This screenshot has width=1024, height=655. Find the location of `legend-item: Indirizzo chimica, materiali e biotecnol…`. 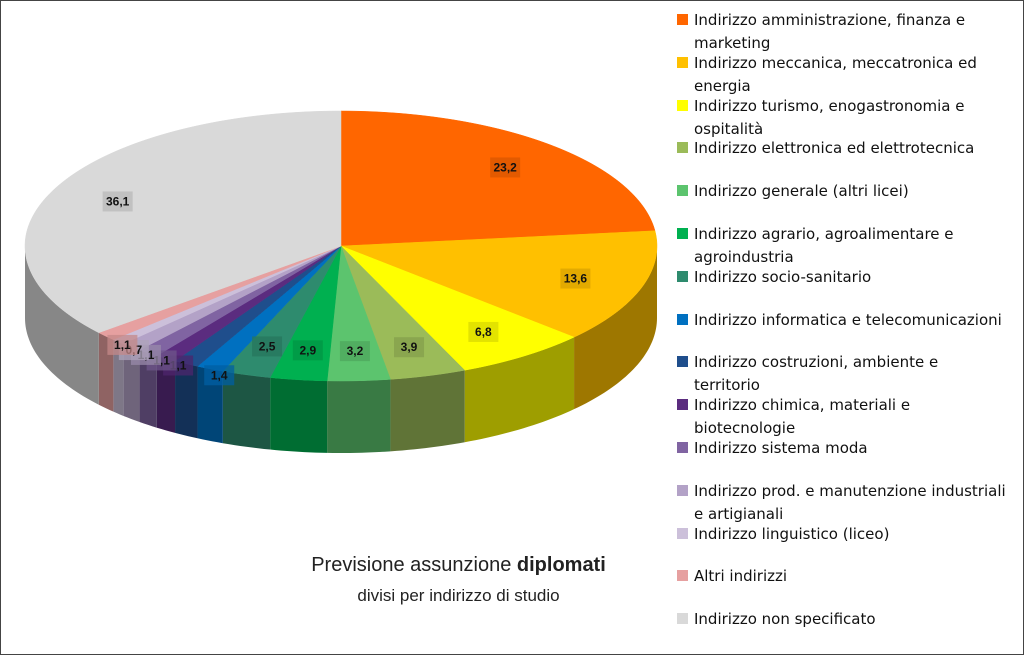

legend-item: Indirizzo chimica, materiali e biotecnol… is located at coordinates (842, 417).